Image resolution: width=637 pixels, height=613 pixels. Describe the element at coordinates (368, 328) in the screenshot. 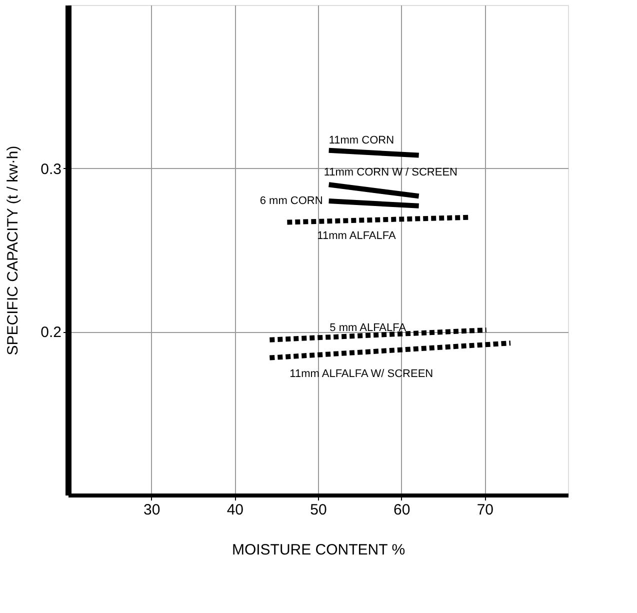

I see `series-label: 5 mm ALFALFA` at that location.